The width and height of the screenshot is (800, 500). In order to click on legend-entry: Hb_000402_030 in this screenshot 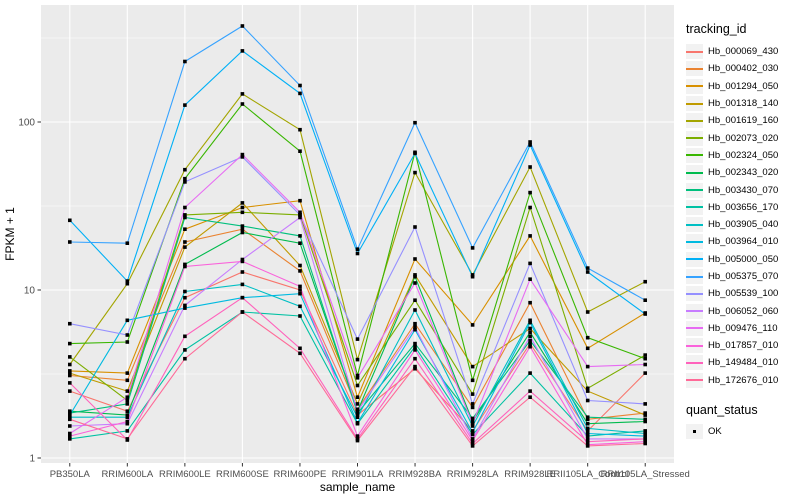, I will do `click(743, 68)`.